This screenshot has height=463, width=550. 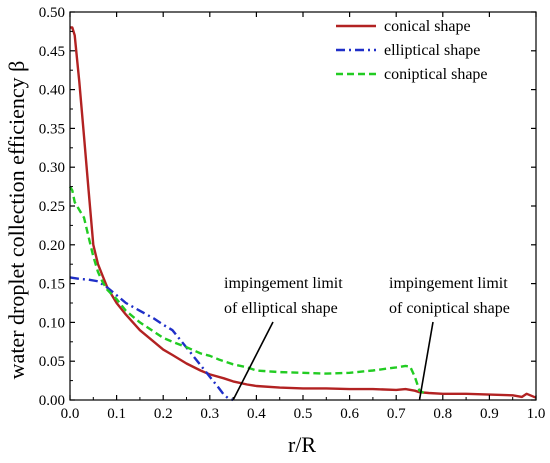 What do you see at coordinates (52, 168) in the screenshot?
I see `y-tick-label: 0.30` at bounding box center [52, 168].